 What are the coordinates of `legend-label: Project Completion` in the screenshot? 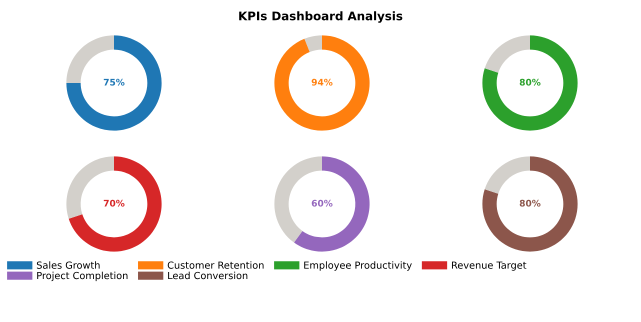 It's located at (82, 277).